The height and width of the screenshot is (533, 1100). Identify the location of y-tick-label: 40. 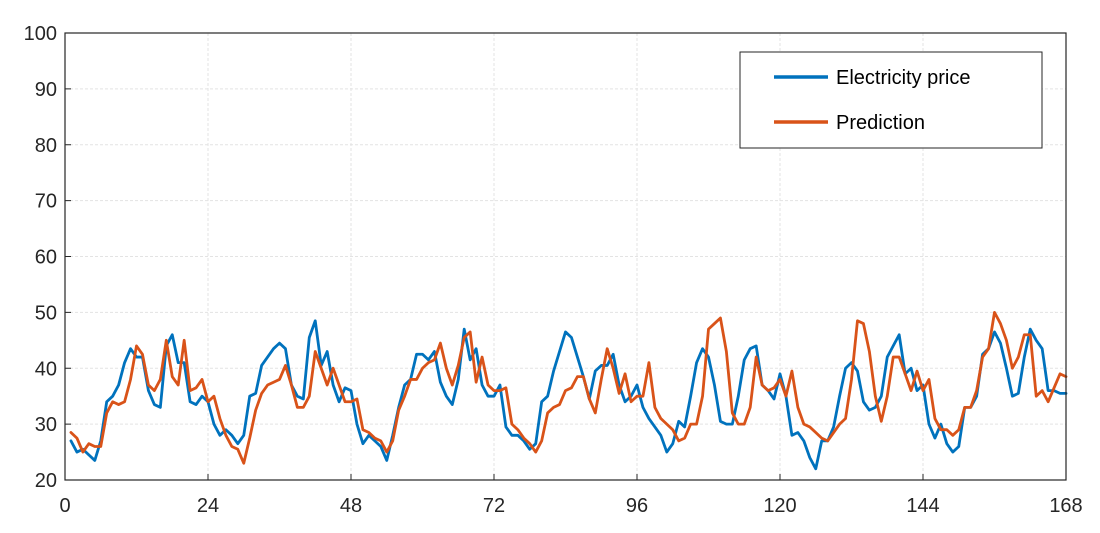
(46, 369).